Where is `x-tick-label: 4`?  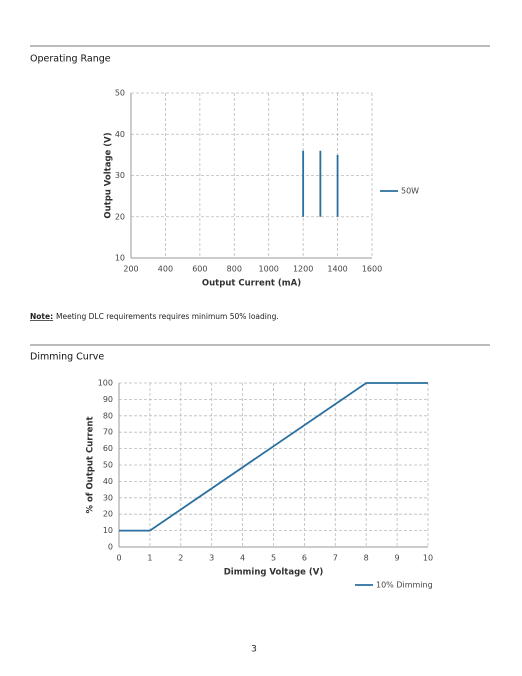
x-tick-label: 4 is located at coordinates (242, 558).